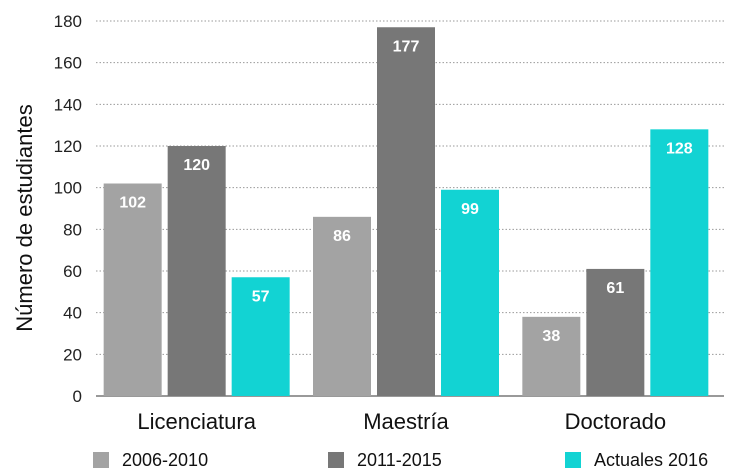 The height and width of the screenshot is (471, 734). What do you see at coordinates (24, 217) in the screenshot?
I see `y-axis-label: Número de estudiantes` at bounding box center [24, 217].